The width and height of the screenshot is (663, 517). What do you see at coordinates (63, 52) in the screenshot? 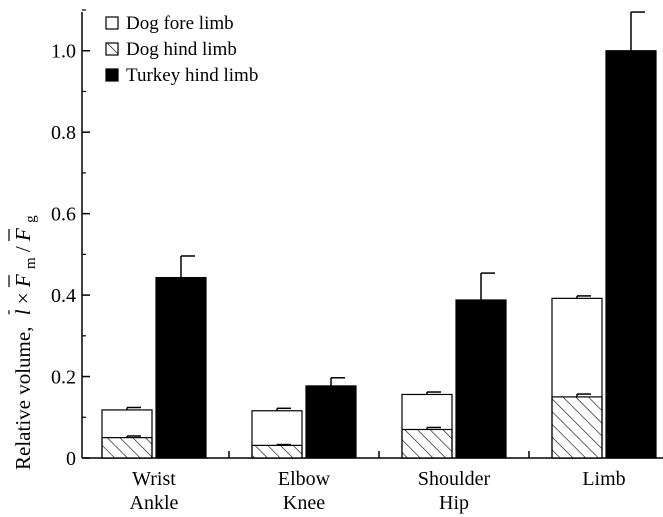
I see `y-tick-label: 1.0` at bounding box center [63, 52].